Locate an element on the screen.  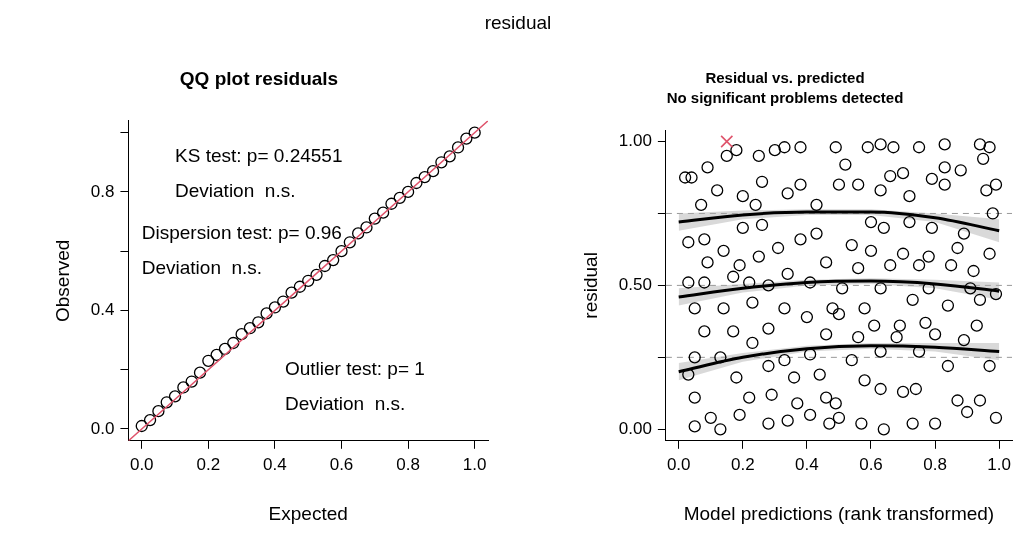
annotation: Dispersion test: p= 0.96 is located at coordinates (241, 232).